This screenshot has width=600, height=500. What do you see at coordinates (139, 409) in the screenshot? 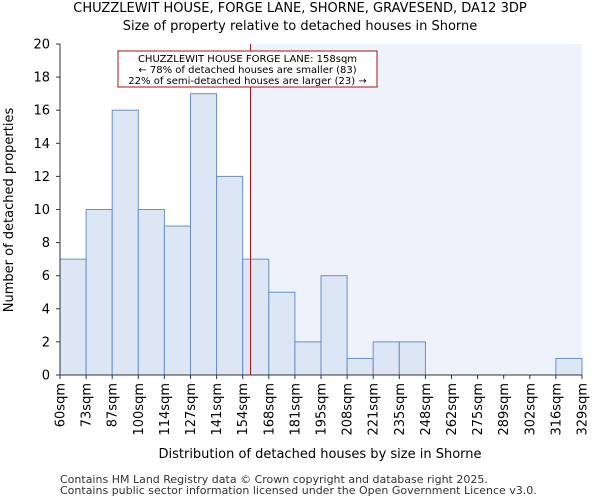
I see `x-tick-label: 100sqm` at bounding box center [139, 409].